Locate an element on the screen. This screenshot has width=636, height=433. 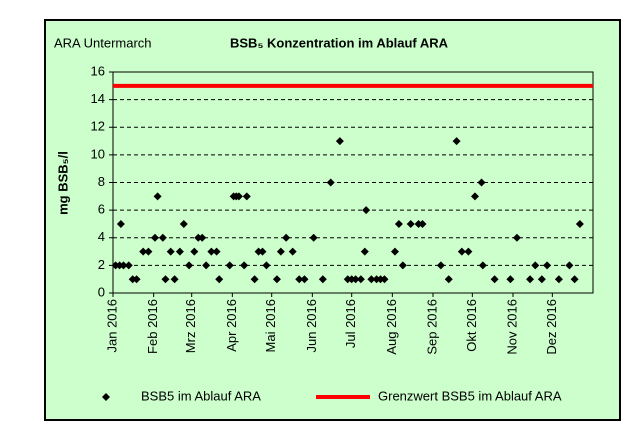
legend-label: Grenzwert BSB5 im Ablauf ARA is located at coordinates (470, 395).